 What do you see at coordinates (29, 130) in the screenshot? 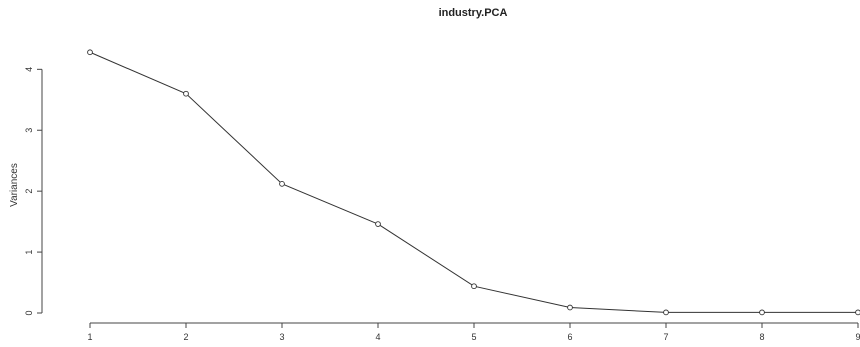
I see `y-tick-label: 3` at bounding box center [29, 130].